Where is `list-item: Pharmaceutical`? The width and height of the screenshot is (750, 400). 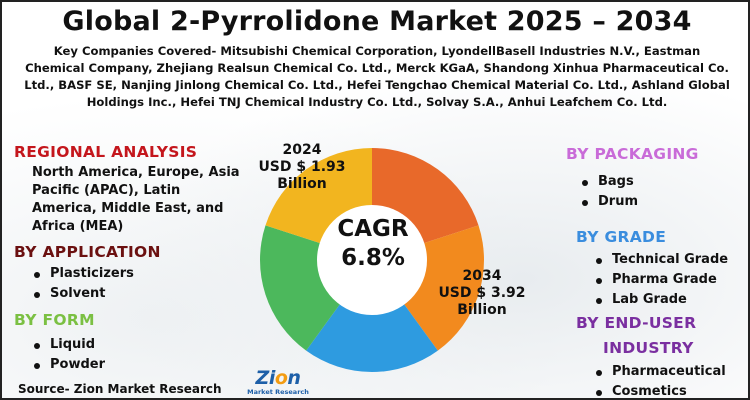 list-item: Pharmaceutical is located at coordinates (660, 372).